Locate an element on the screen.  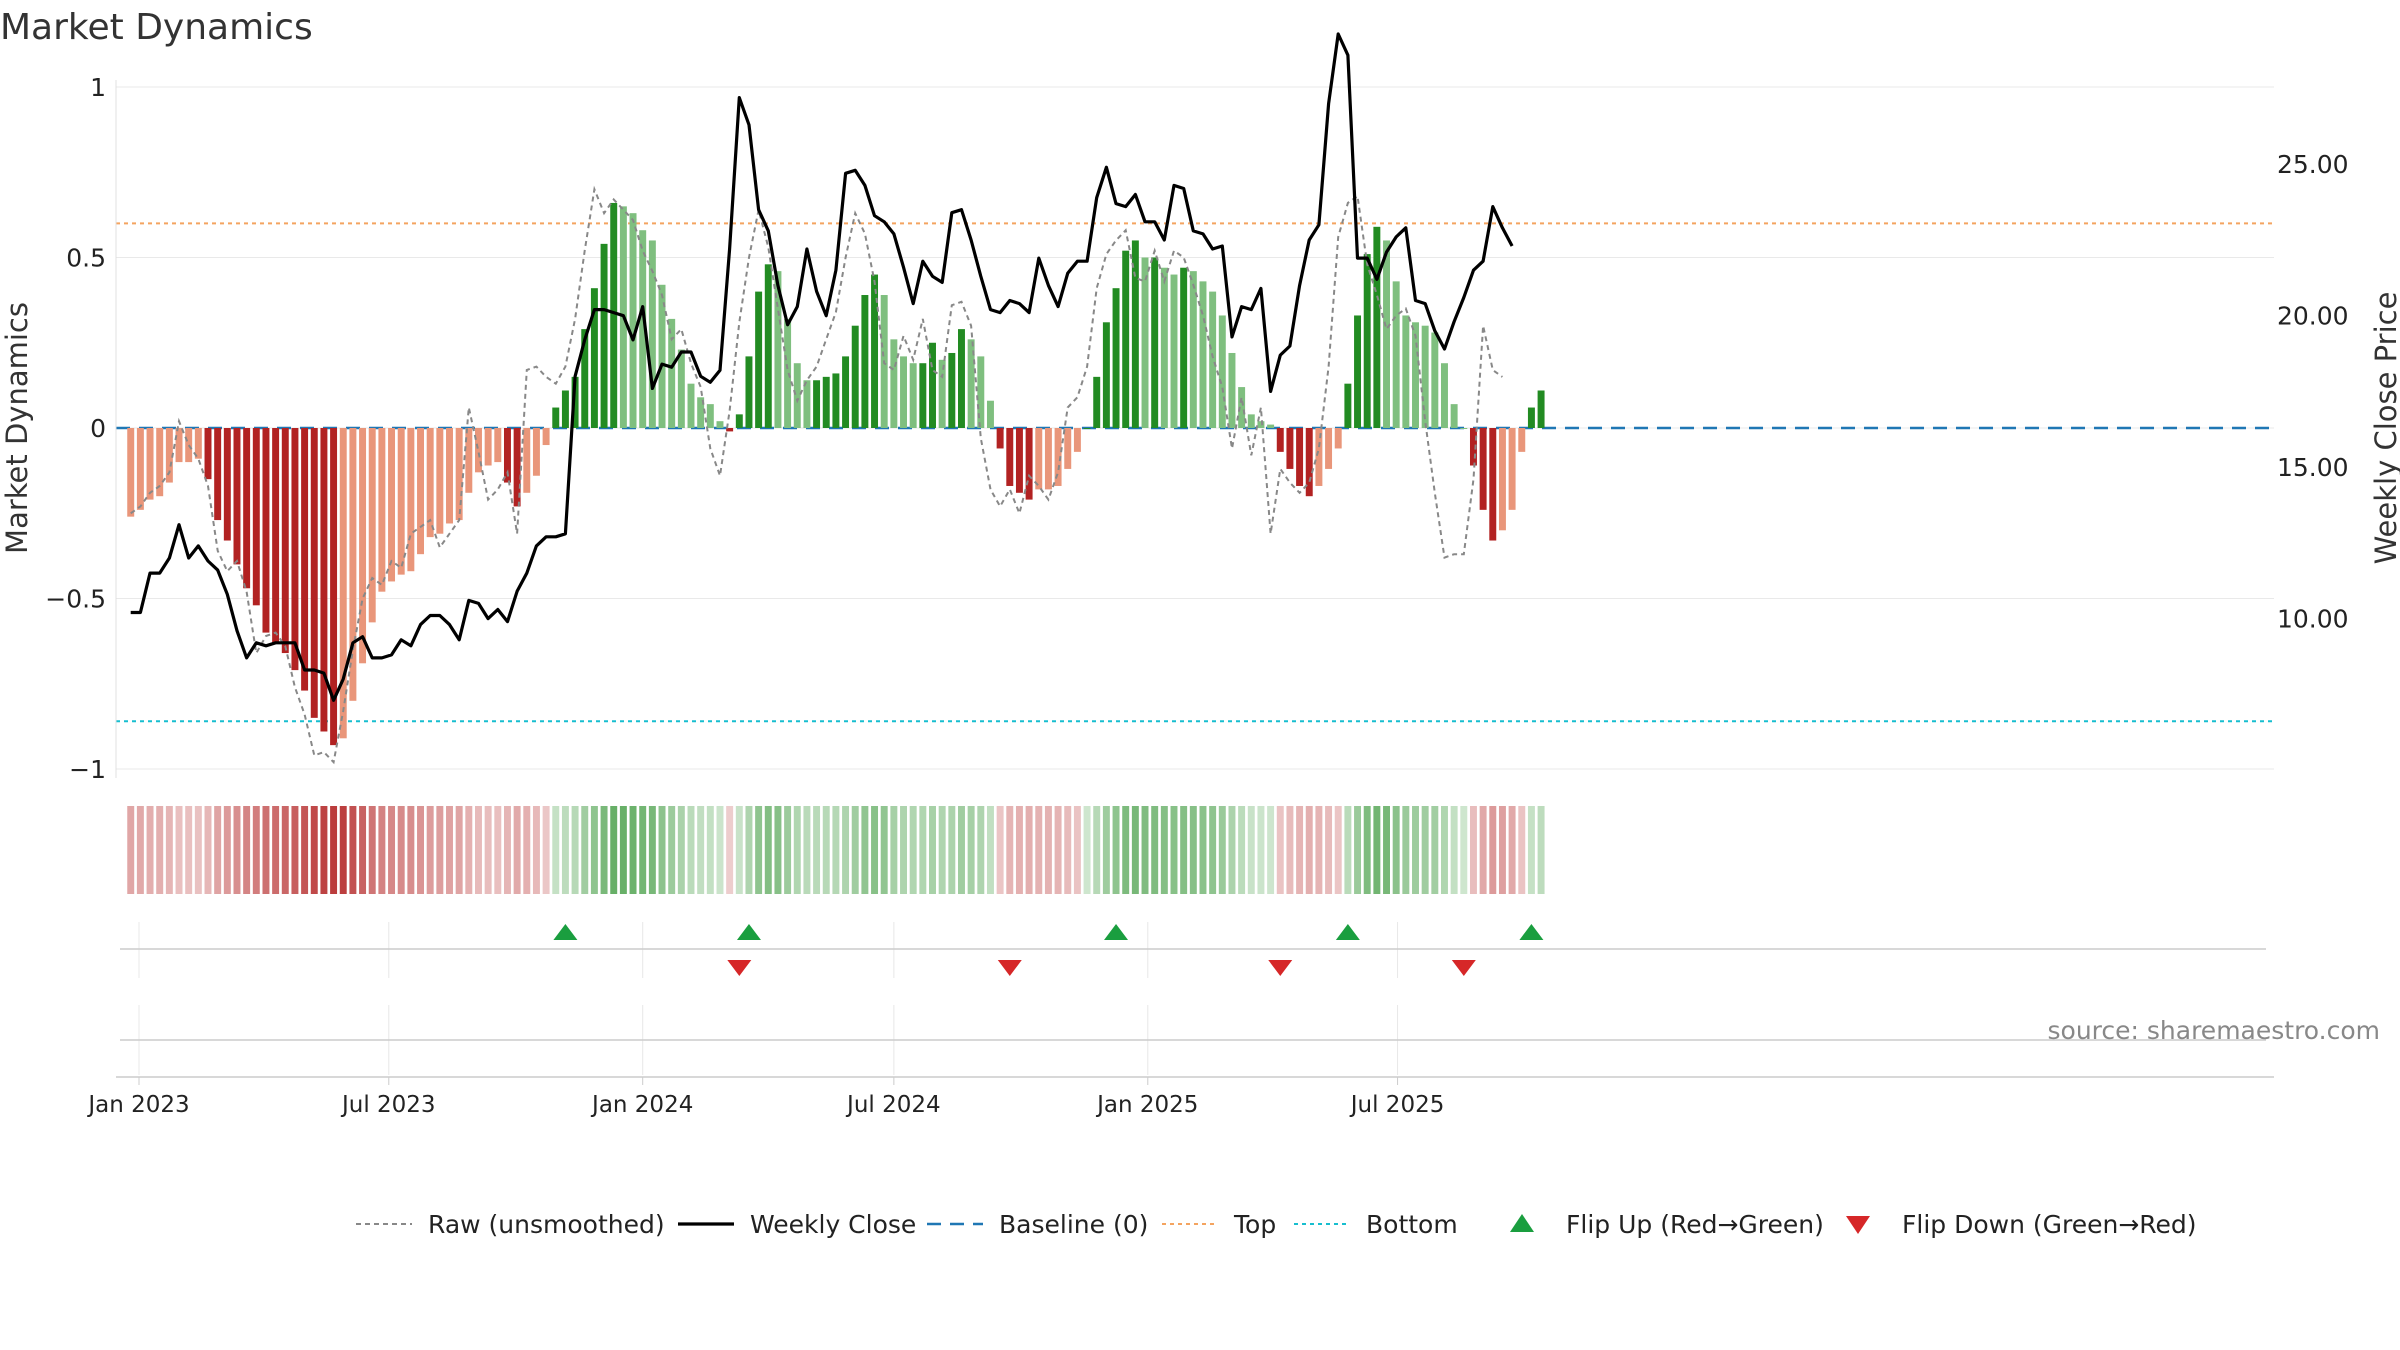
y2-tick-label: 15.00 is located at coordinates (2313, 467).